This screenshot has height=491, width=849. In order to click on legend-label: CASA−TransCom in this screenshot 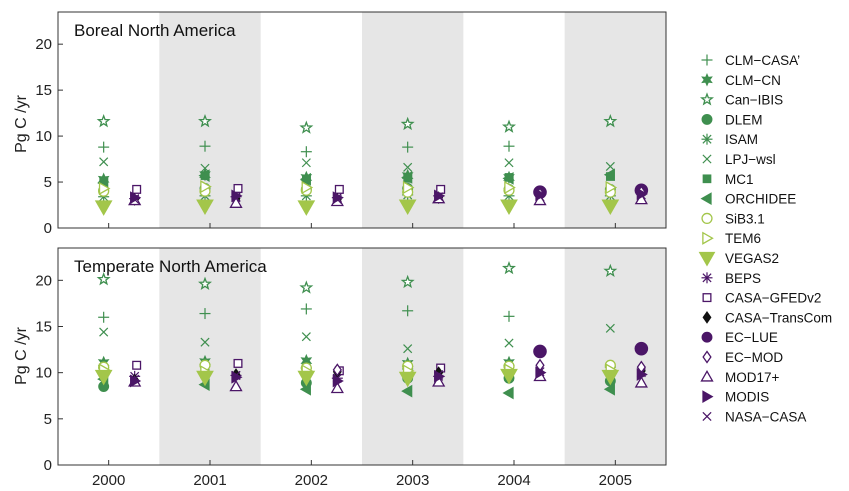, I will do `click(778, 317)`.